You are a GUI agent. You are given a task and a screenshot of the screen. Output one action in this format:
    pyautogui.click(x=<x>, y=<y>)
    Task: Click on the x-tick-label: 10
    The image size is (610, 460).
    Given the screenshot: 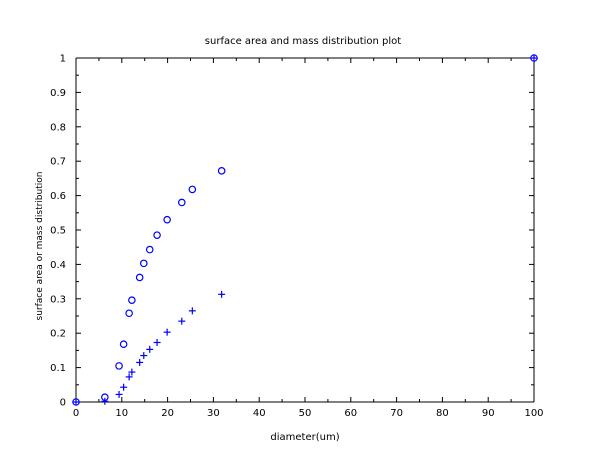 What is the action you would take?
    pyautogui.click(x=121, y=413)
    